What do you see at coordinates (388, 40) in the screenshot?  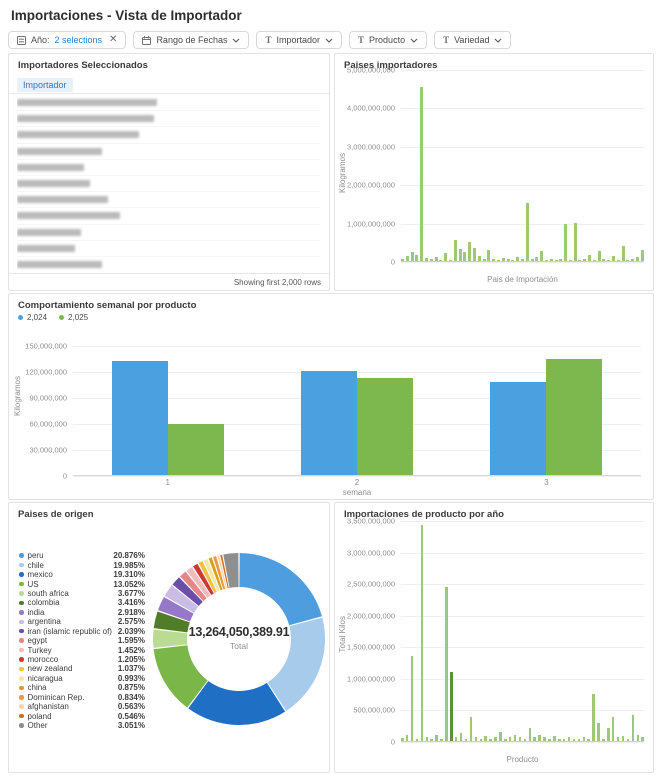 I see `filter-chip-producto: T Producto` at bounding box center [388, 40].